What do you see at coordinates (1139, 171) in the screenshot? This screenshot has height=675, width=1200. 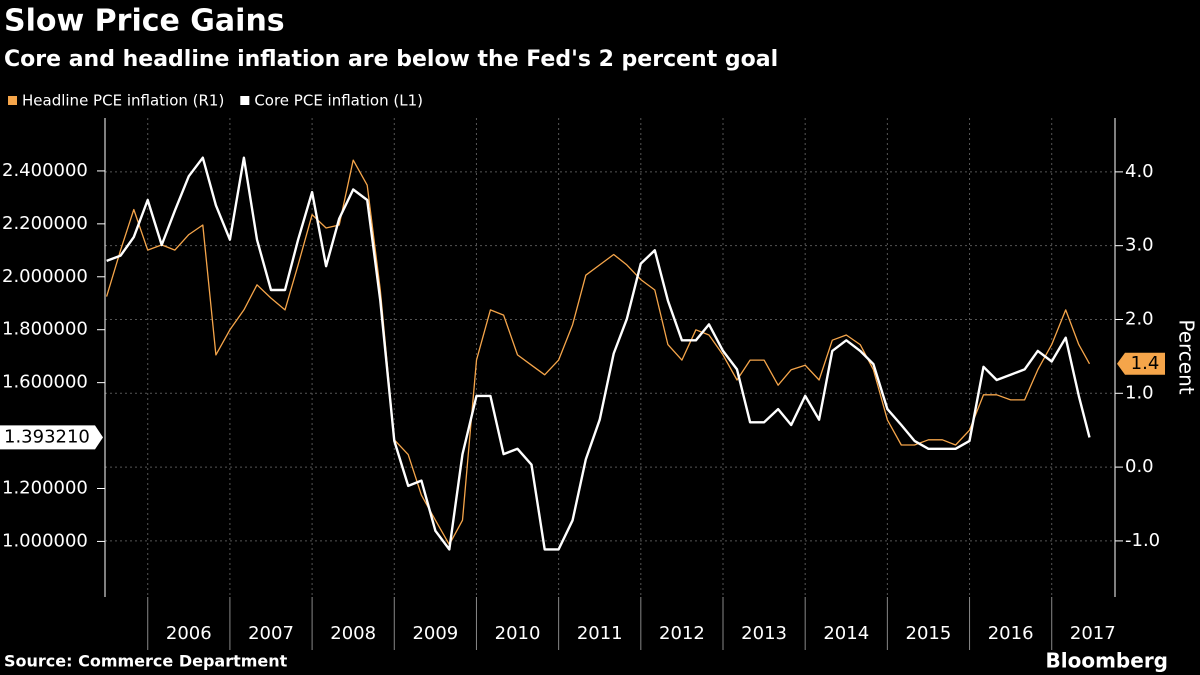 I see `y2-tick-label: 4.0` at bounding box center [1139, 171].